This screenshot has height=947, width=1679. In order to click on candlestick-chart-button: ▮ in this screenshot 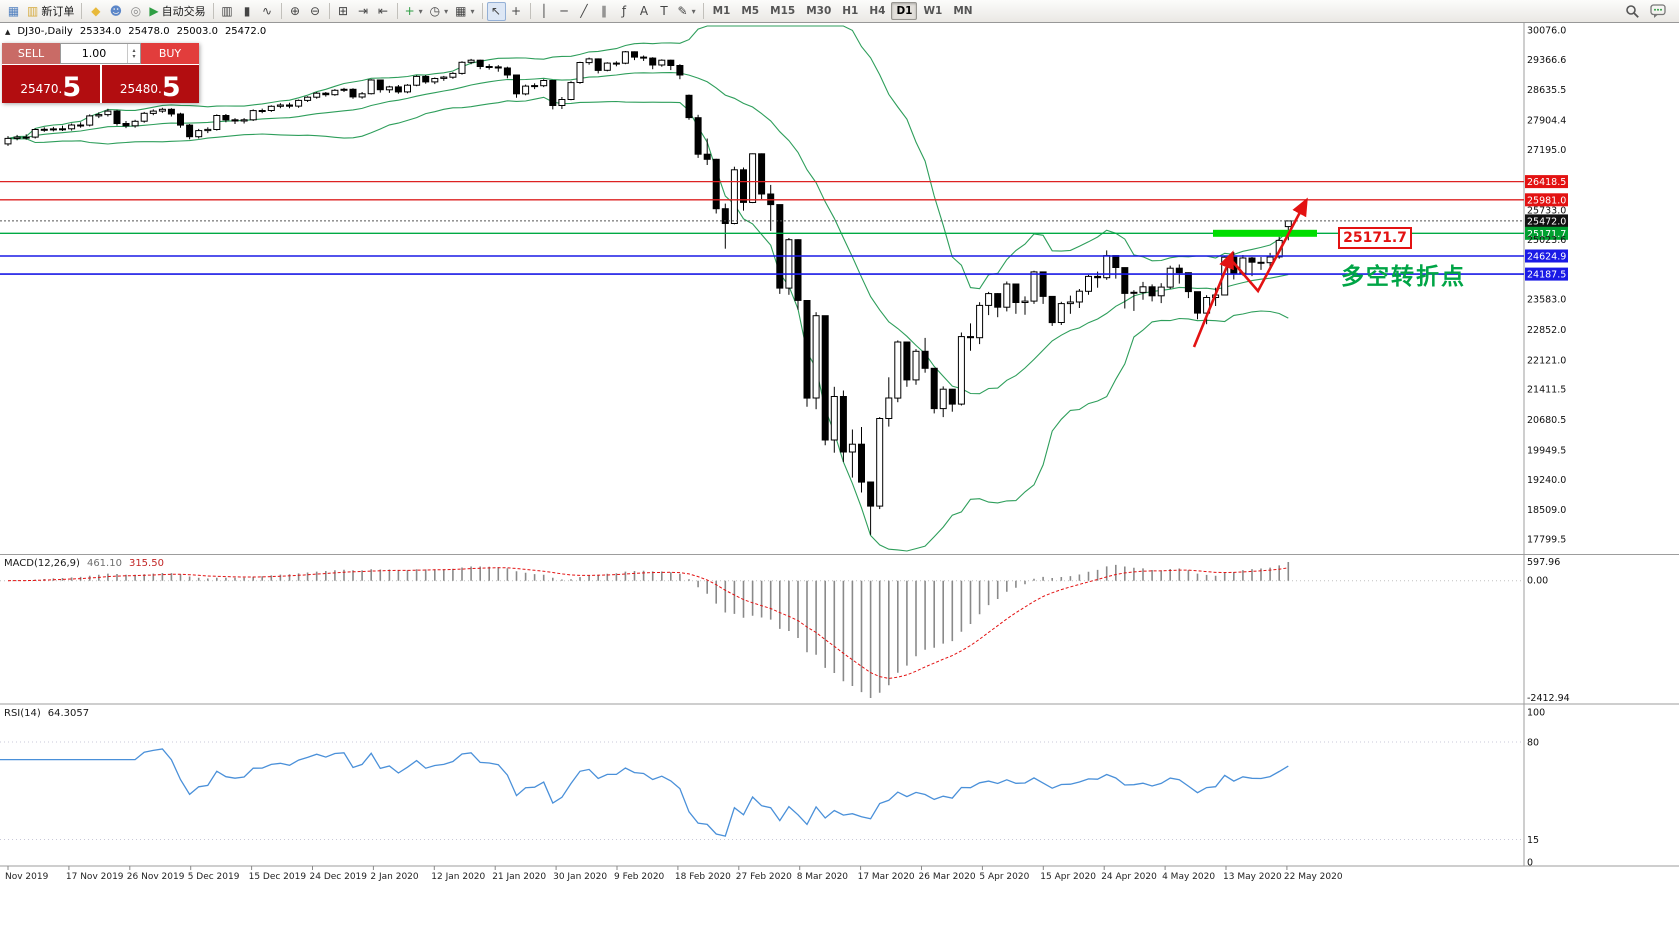, I will do `click(247, 11)`.